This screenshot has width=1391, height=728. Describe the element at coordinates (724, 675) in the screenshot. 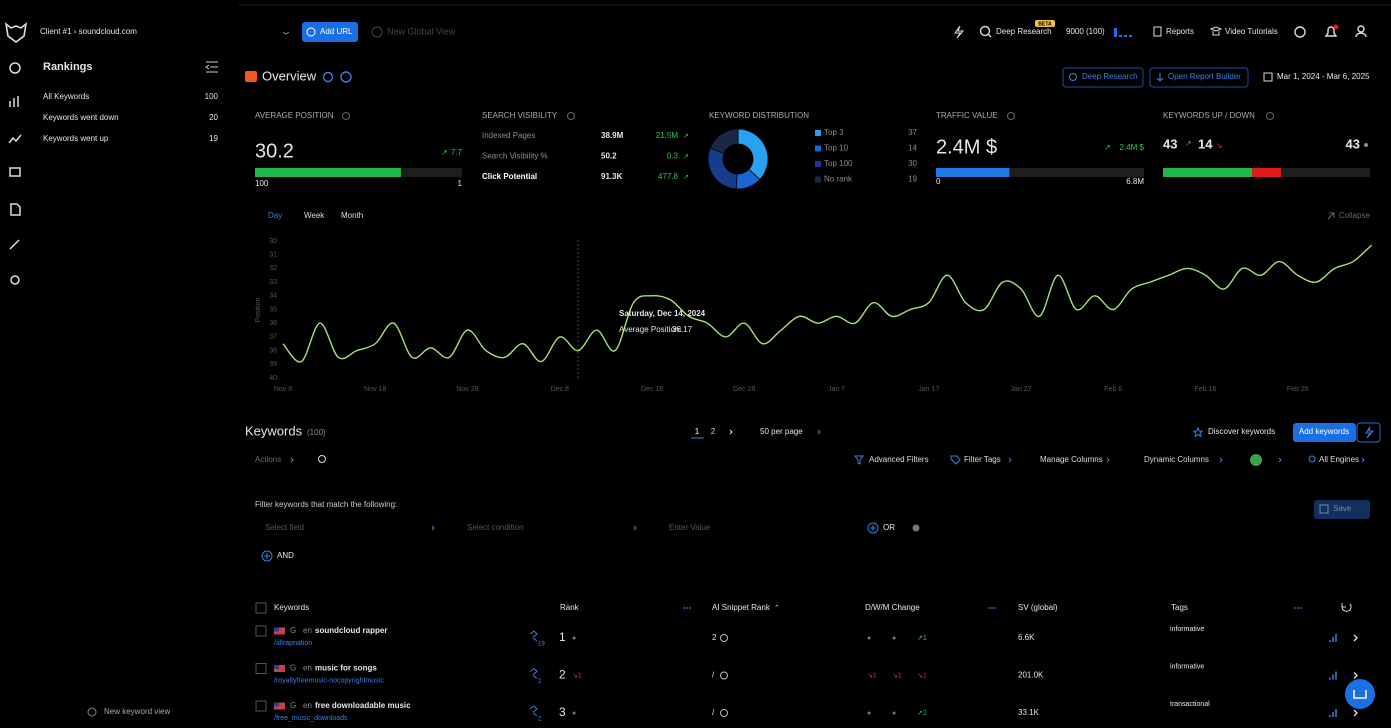

I see `ai-icon` at that location.